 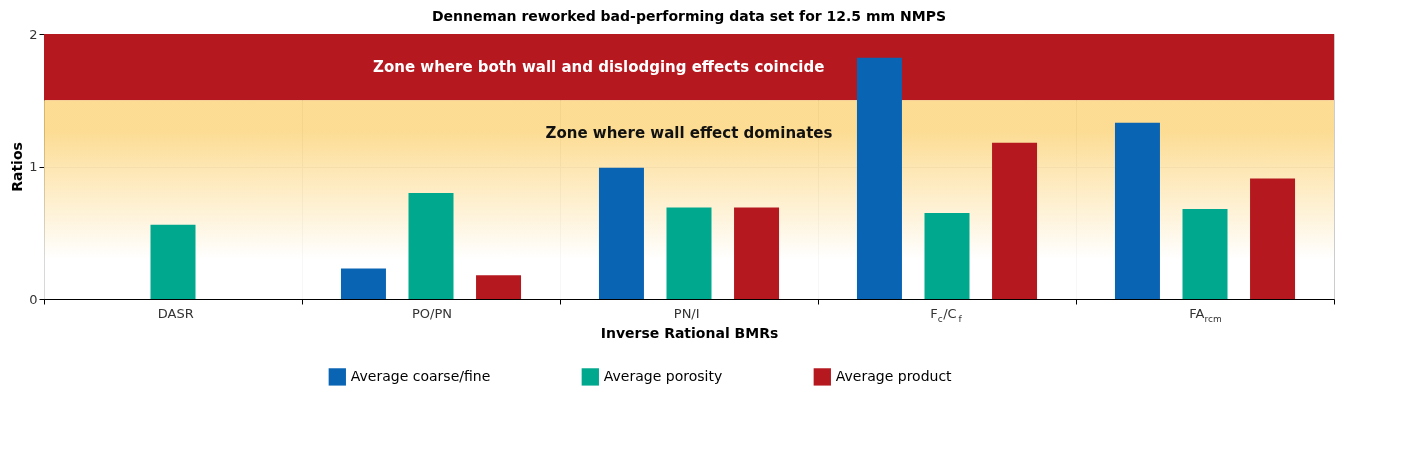 I want to click on y-tick-label: 1, so click(x=33, y=166).